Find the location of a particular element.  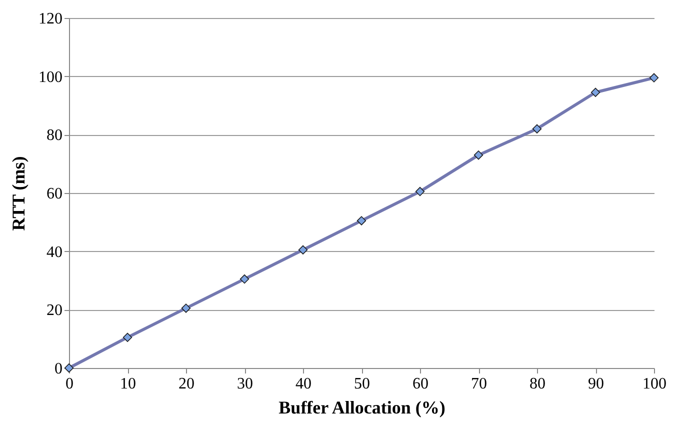

x-tick-label: 100 is located at coordinates (654, 384).